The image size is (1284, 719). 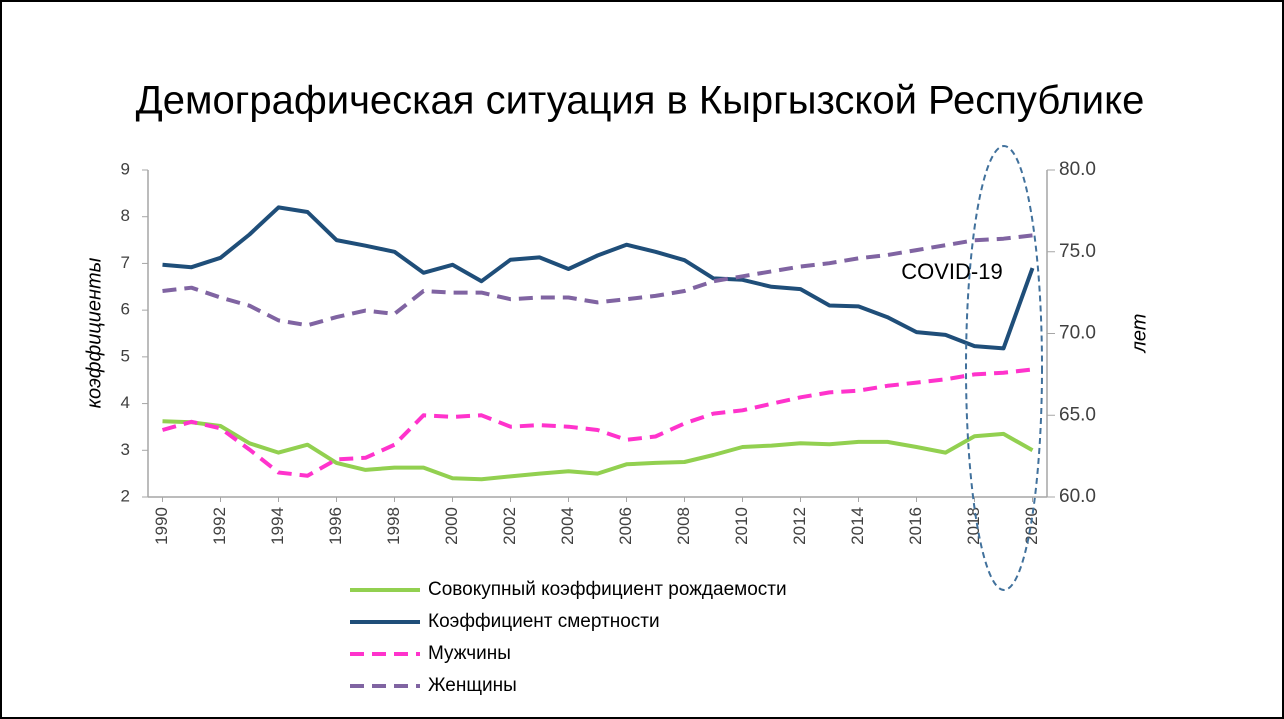 I want to click on x-tick-label: 2020, so click(x=1031, y=526).